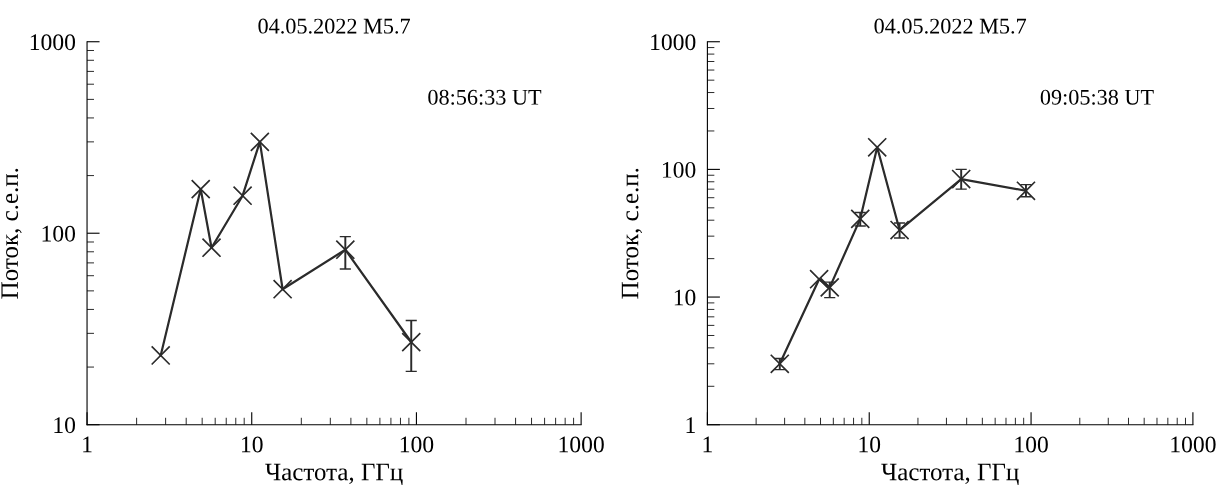  What do you see at coordinates (485, 97) in the screenshot?
I see `annotation: 08:56:33 UT` at bounding box center [485, 97].